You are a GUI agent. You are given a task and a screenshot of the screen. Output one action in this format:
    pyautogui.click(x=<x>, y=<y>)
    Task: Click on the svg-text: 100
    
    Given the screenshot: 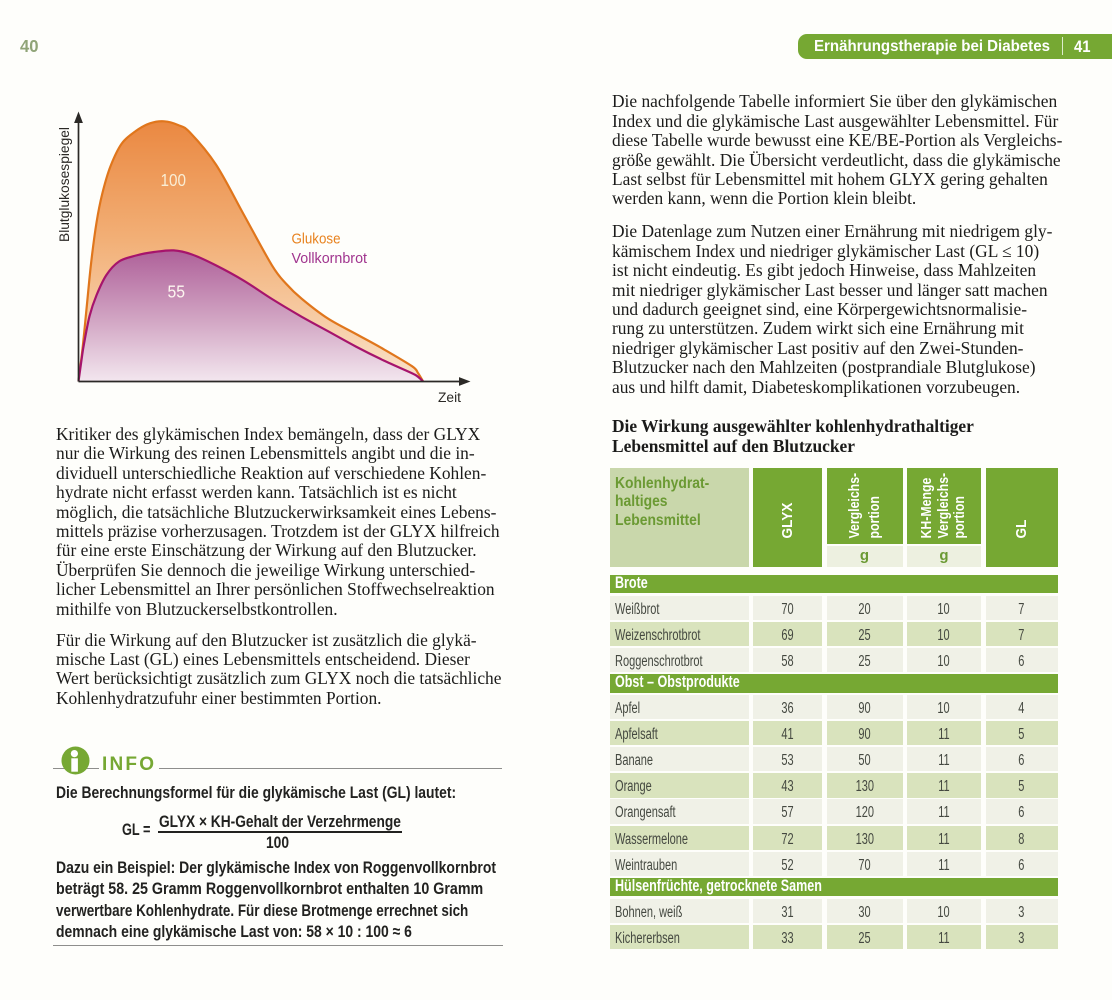 What is the action you would take?
    pyautogui.click(x=174, y=180)
    